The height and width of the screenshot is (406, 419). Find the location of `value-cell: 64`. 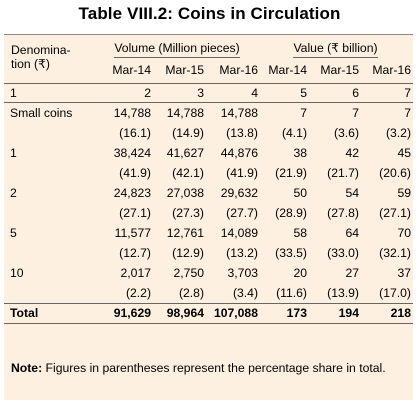

value-cell: 64 is located at coordinates (352, 233).